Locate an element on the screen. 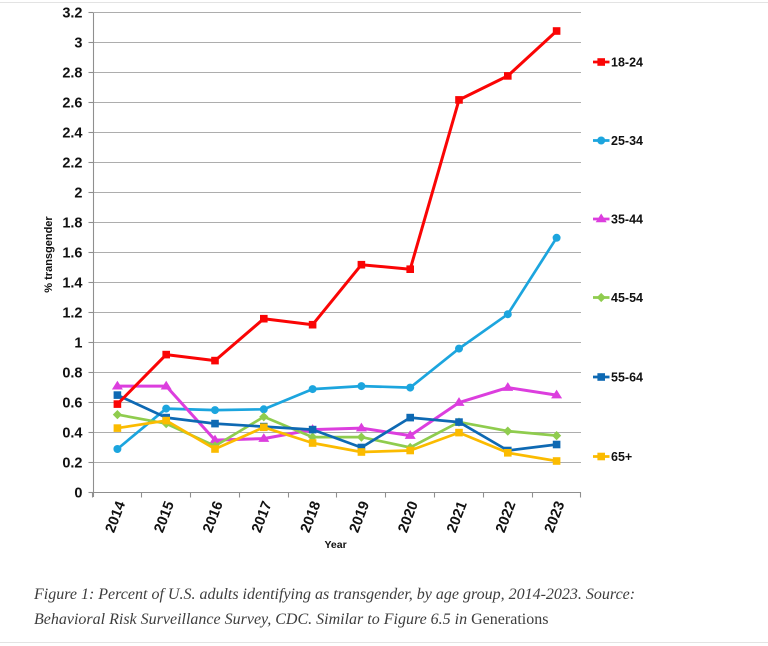 The height and width of the screenshot is (646, 768). svg-text: 2021 is located at coordinates (457, 517).